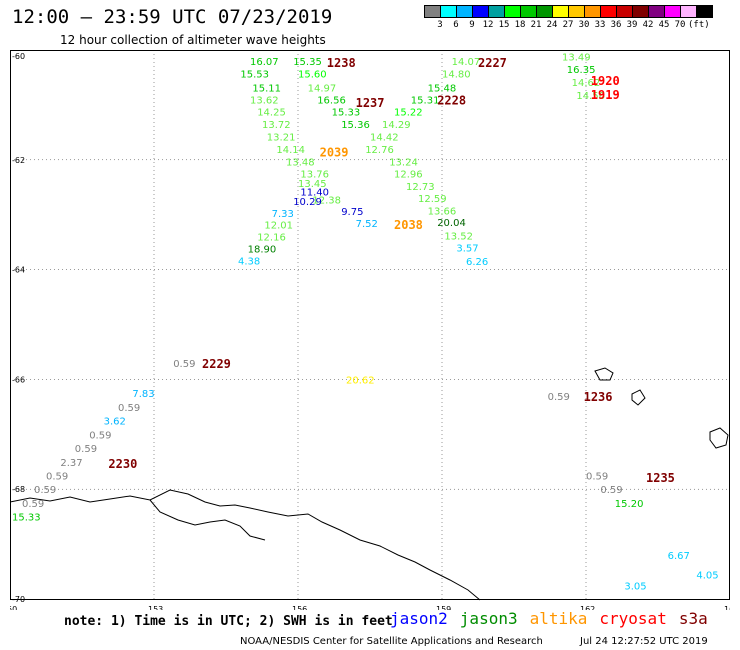 The height and width of the screenshot is (650, 740). What do you see at coordinates (633, 618) in the screenshot?
I see `mission-label: cryosat` at bounding box center [633, 618].